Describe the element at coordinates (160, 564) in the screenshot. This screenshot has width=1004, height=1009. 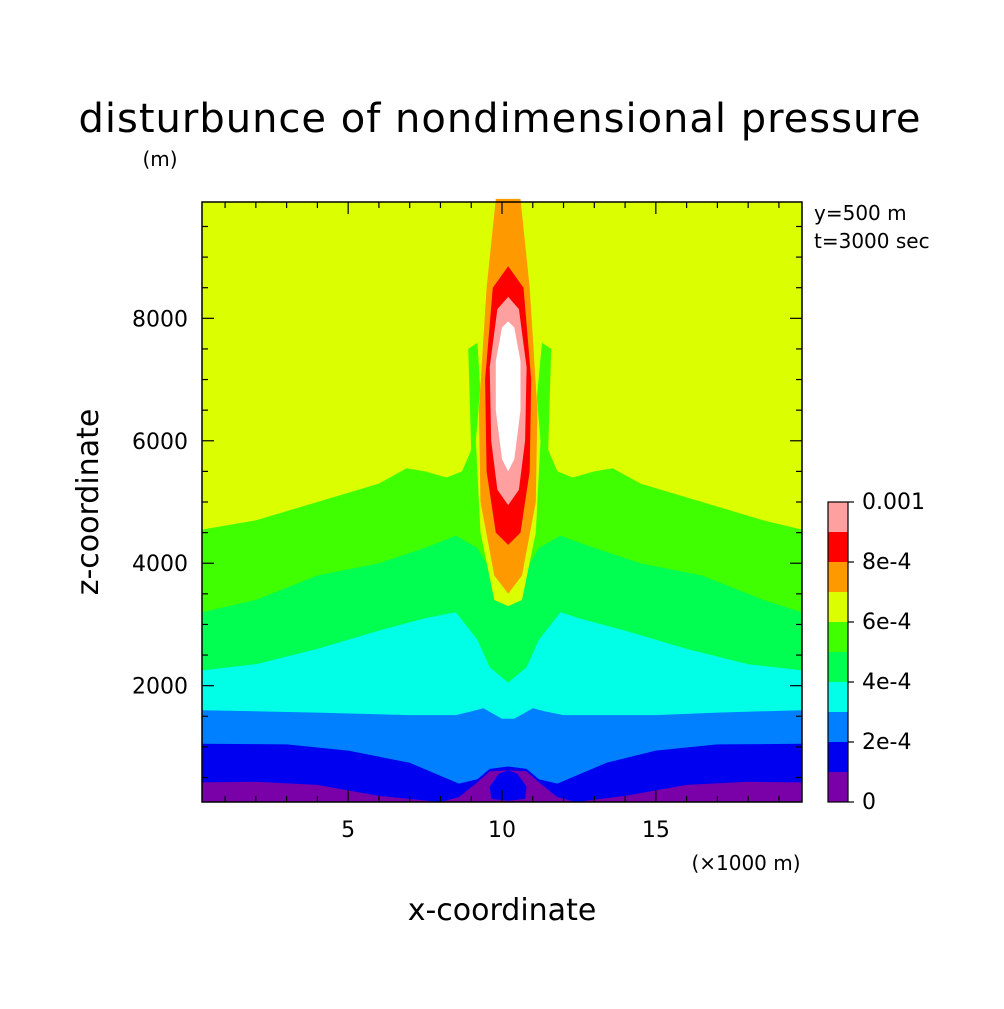
I see `y-tick-label: 4000` at that location.